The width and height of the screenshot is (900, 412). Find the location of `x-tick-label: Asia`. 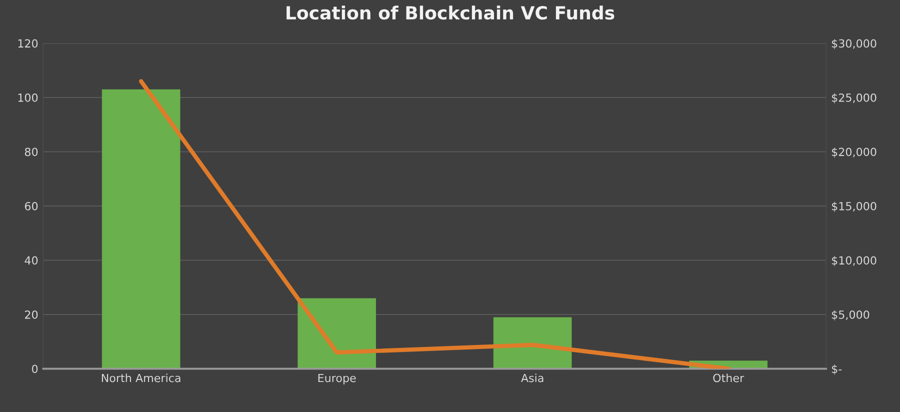

x-tick-label: Asia is located at coordinates (532, 378).